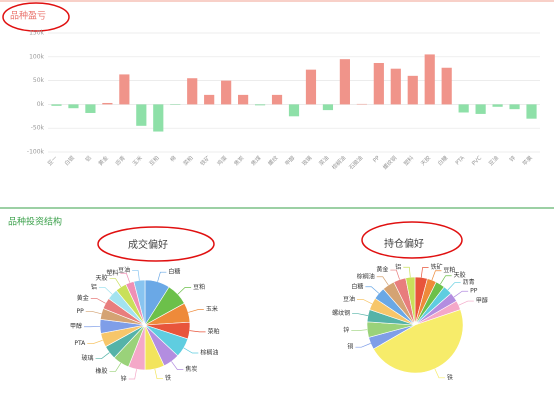 Image resolution: width=554 pixels, height=416 pixels. Describe the element at coordinates (477, 161) in the screenshot. I see `x-tick-label: PVC` at that location.